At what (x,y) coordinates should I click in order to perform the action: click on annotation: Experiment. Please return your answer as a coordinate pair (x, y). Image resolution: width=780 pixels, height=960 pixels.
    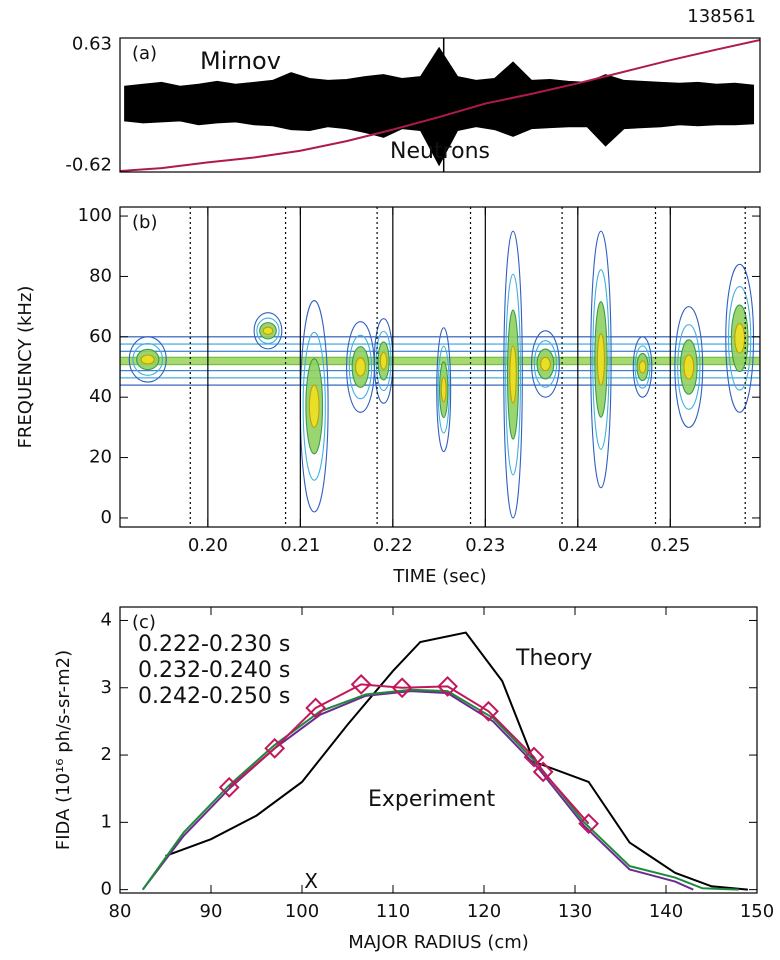
    Looking at the image, I should click on (431, 799).